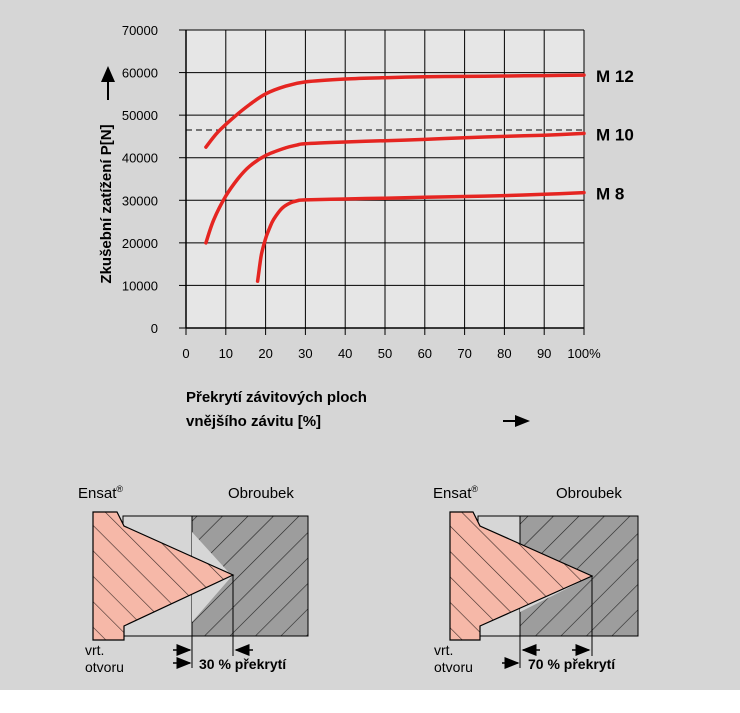 Image resolution: width=740 pixels, height=713 pixels. What do you see at coordinates (140, 30) in the screenshot?
I see `y-tick-label: 70000` at bounding box center [140, 30].